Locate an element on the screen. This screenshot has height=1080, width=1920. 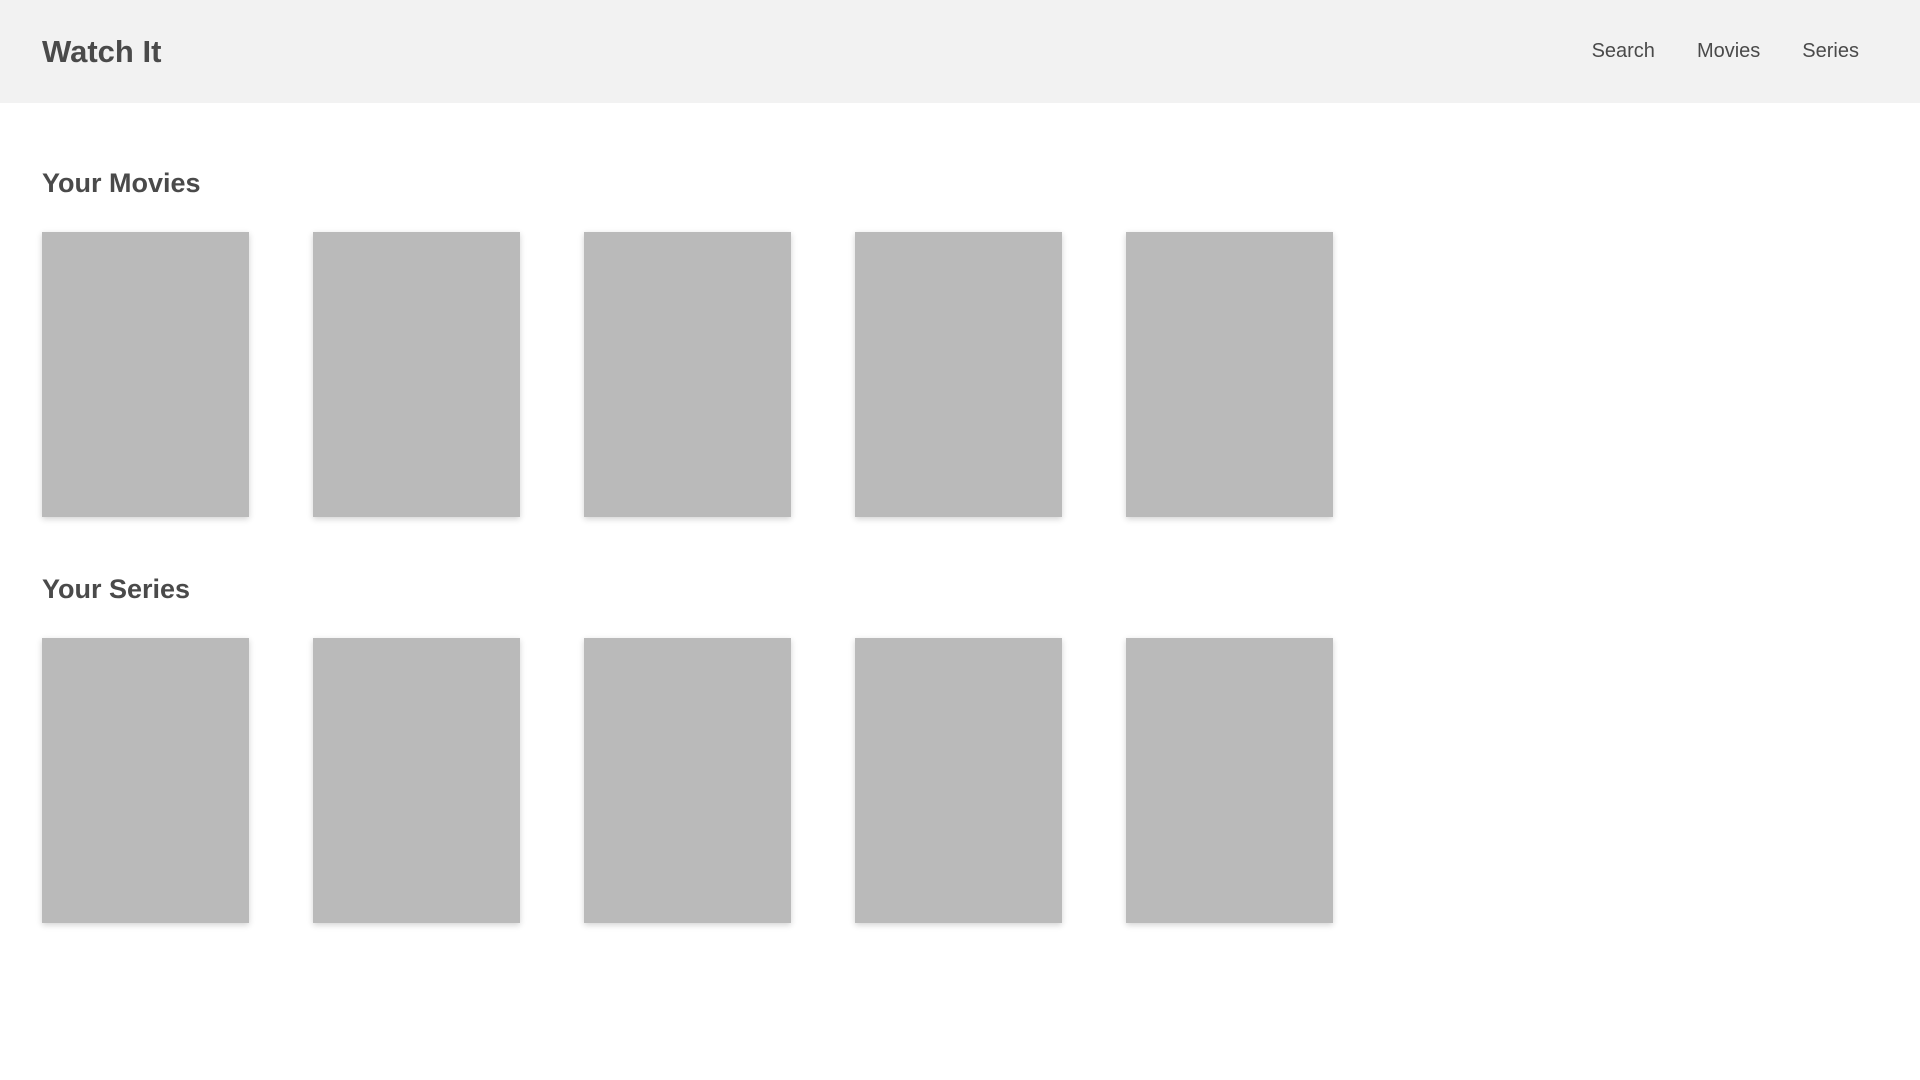
movies-section-title: Your Movies is located at coordinates (121, 183).